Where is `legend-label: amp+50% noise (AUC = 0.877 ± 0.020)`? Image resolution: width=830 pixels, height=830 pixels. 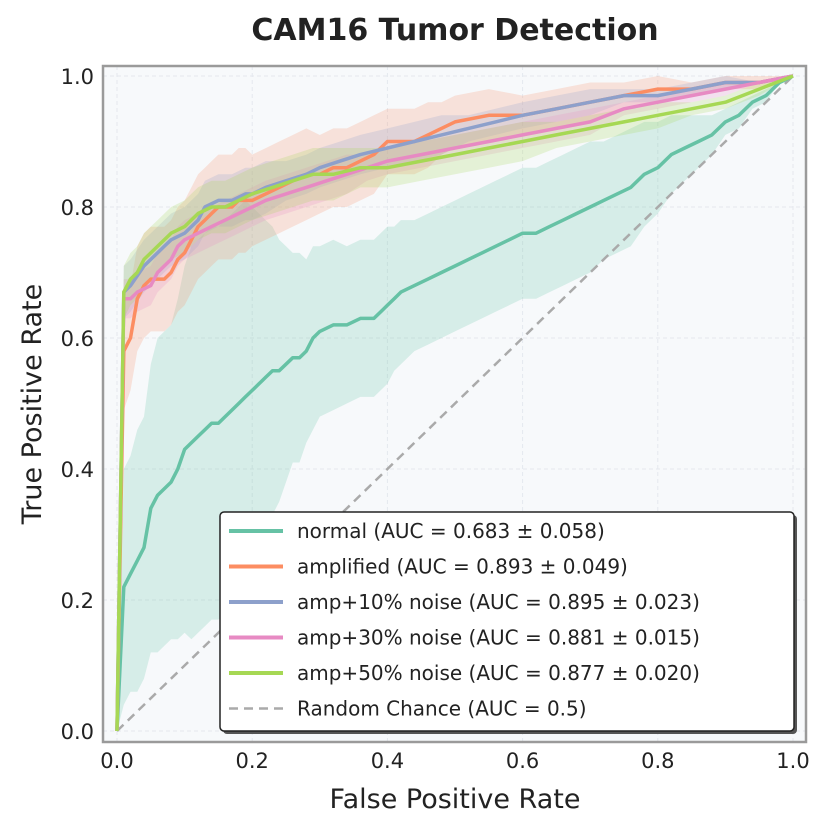 legend-label: amp+50% noise (AUC = 0.877 ± 0.020) is located at coordinates (498, 673).